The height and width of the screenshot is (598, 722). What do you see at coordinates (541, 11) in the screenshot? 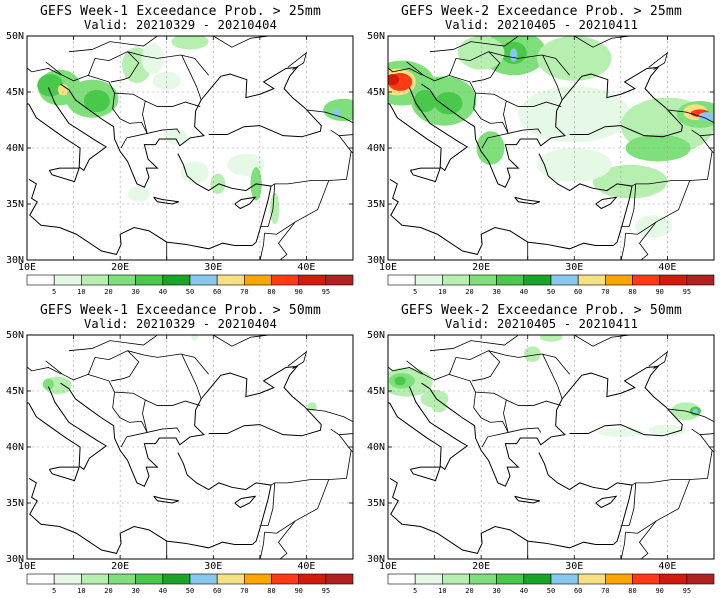
I see `panel-title: GEFS Week-2 Exceedance Prob. > 25mm` at bounding box center [541, 11].